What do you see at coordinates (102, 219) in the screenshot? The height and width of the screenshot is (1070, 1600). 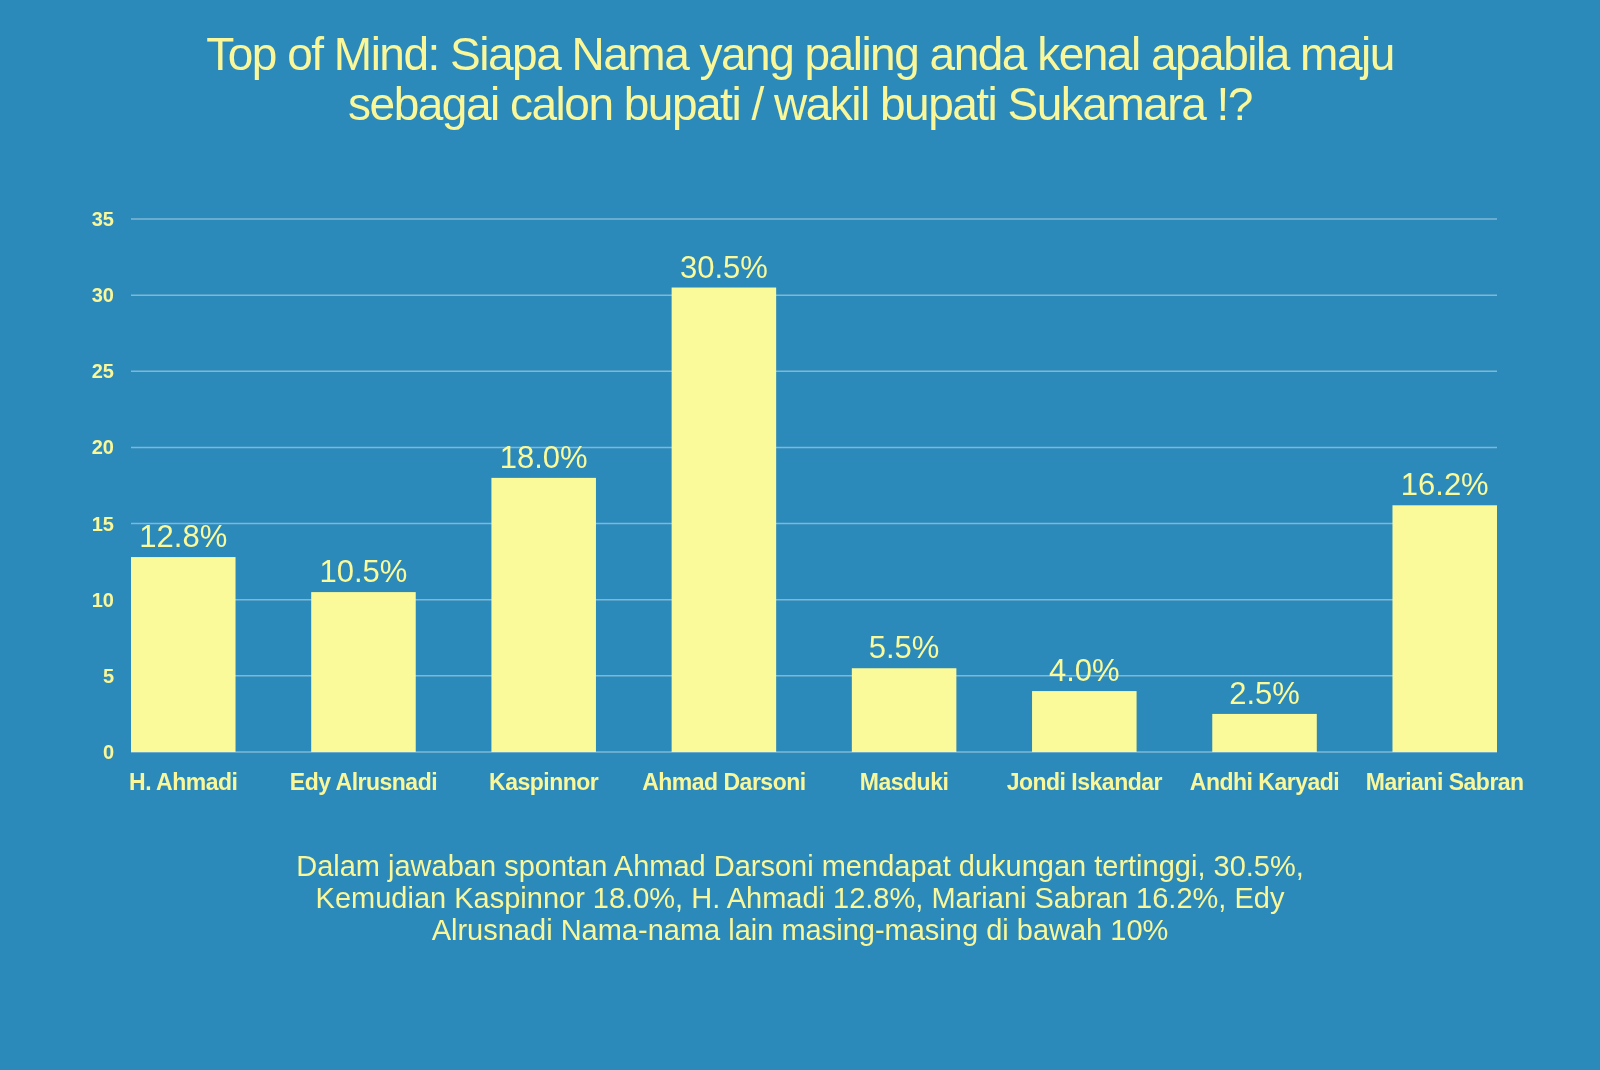 I see `y-tick-label: 35` at bounding box center [102, 219].